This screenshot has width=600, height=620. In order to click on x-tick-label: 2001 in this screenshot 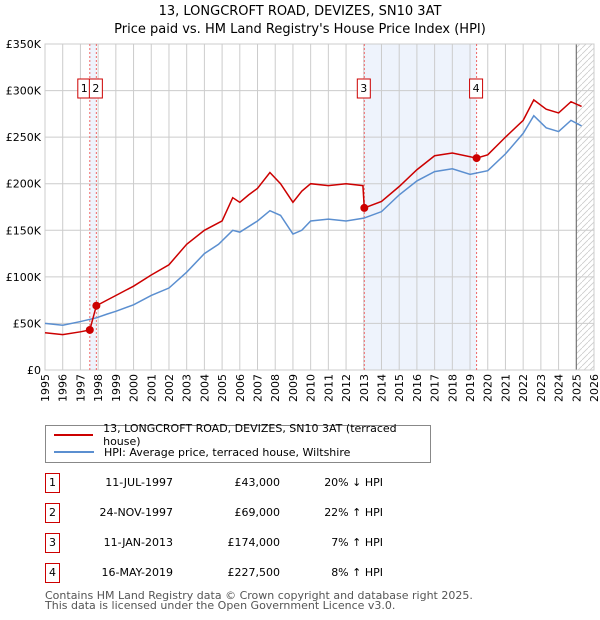, I will do `click(151, 388)`.